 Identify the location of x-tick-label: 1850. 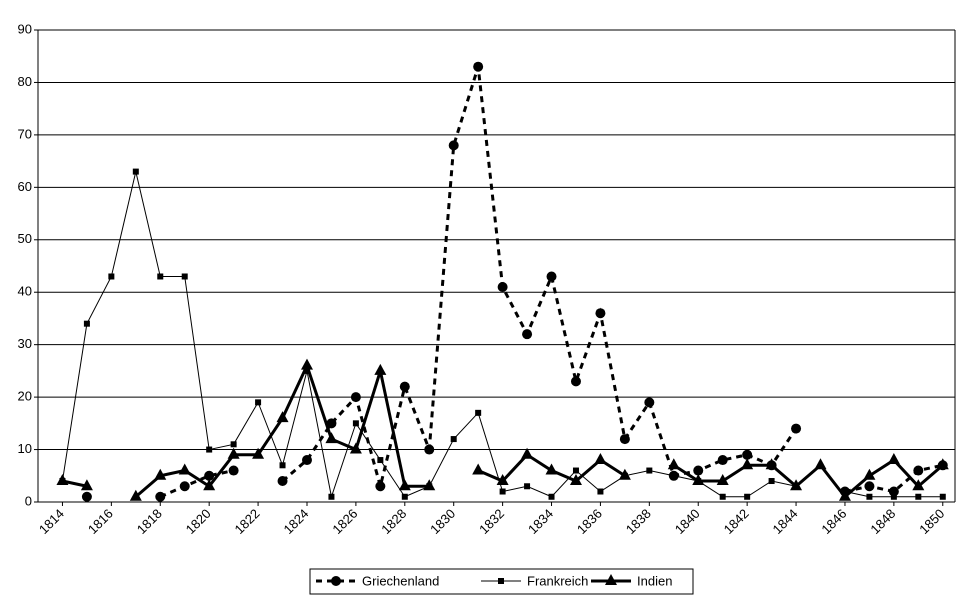
(931, 521).